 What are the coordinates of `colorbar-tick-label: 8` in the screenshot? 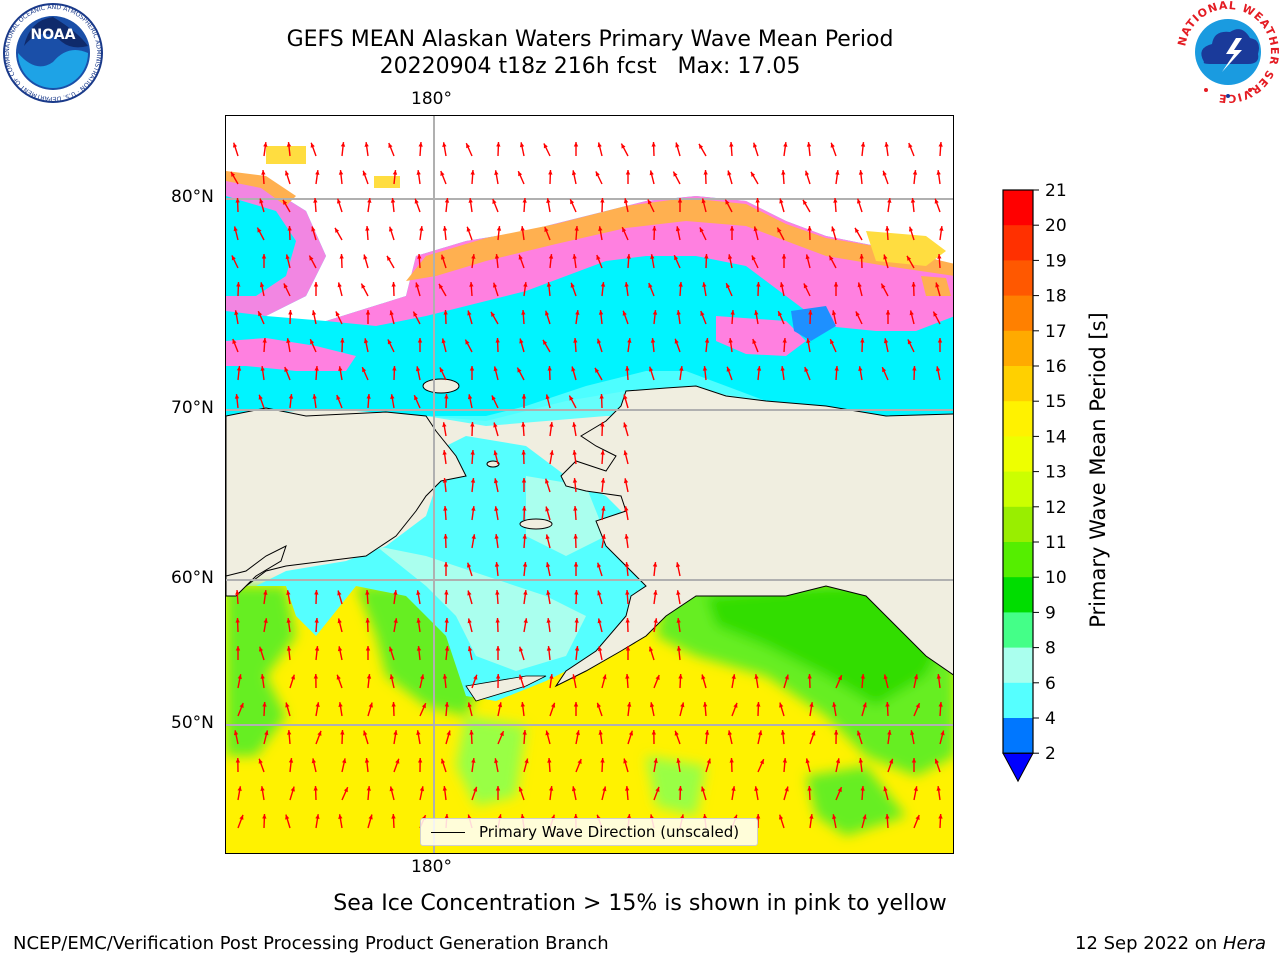 It's located at (1050, 649).